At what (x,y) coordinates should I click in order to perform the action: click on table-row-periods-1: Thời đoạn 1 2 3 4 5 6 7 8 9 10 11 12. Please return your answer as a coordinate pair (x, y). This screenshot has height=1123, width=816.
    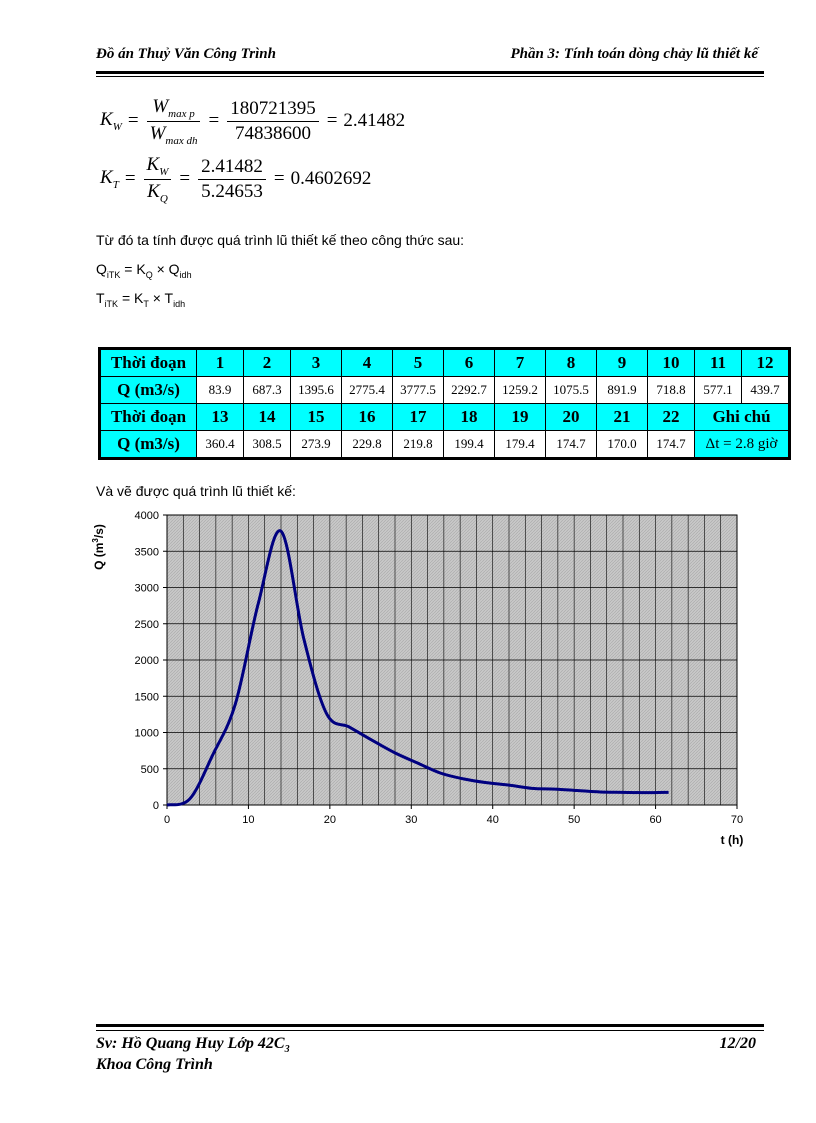
    Looking at the image, I should click on (444, 362).